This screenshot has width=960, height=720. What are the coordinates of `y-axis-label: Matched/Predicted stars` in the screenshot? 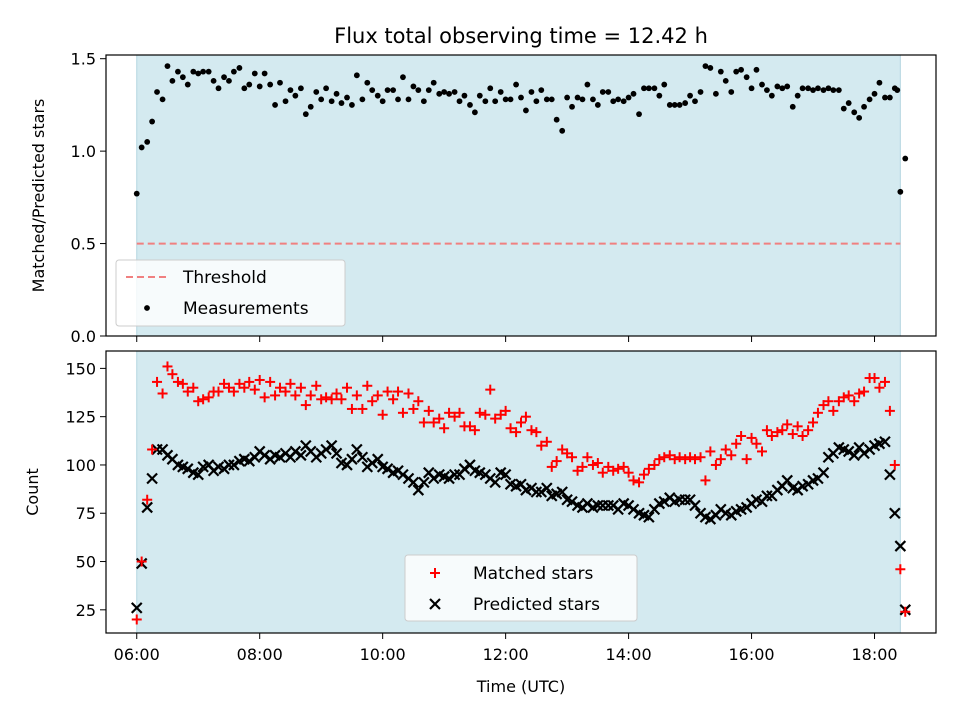 It's located at (38, 196).